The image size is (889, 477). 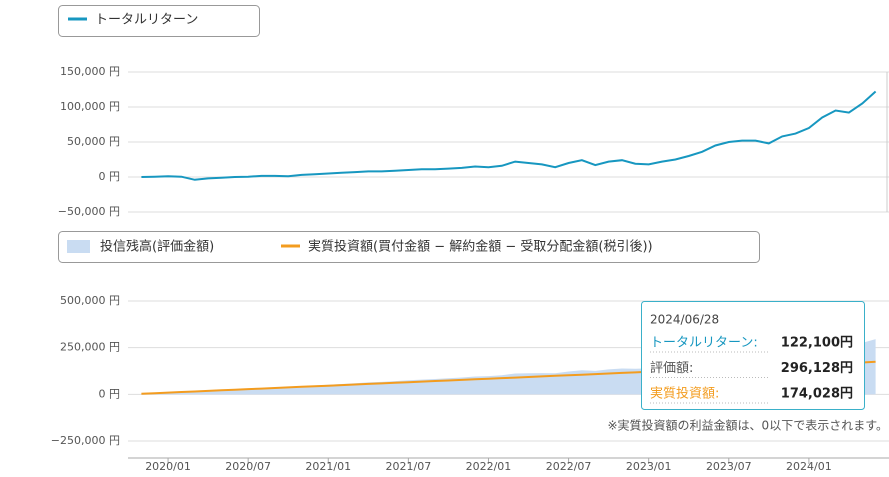 I want to click on x-tick-label: 2023/07, so click(x=729, y=466).